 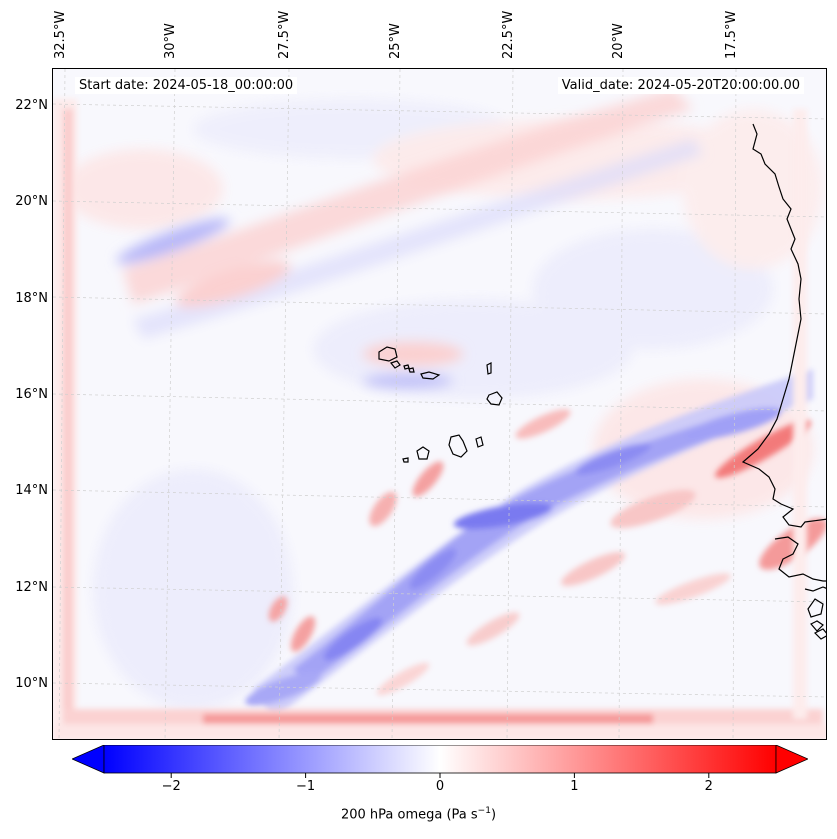 What do you see at coordinates (791, 759) in the screenshot?
I see `colorbar-max-extend` at bounding box center [791, 759].